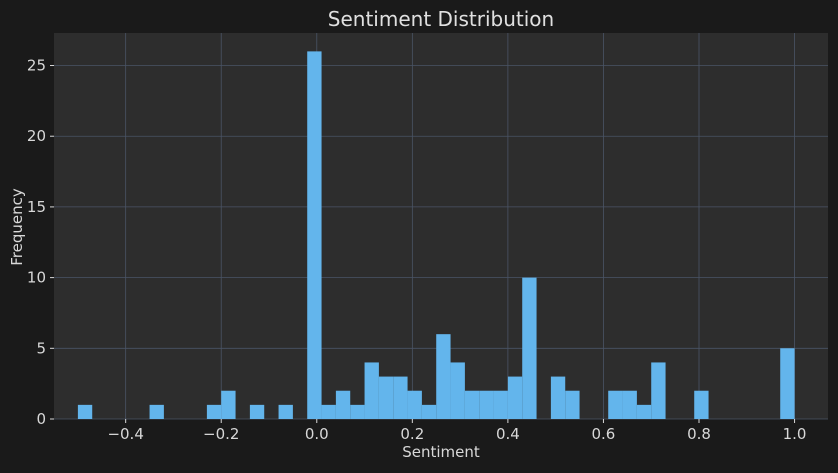 The width and height of the screenshot is (838, 473). Describe the element at coordinates (36, 278) in the screenshot. I see `y-tick-label: 10` at that location.